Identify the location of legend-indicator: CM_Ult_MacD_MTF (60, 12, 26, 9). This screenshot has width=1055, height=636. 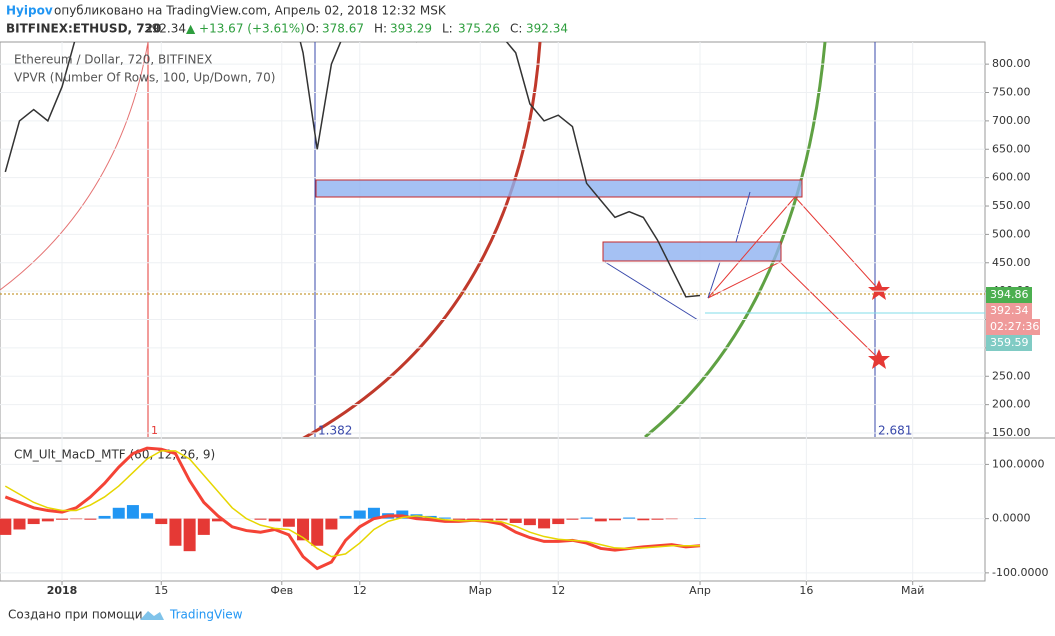
(114, 455).